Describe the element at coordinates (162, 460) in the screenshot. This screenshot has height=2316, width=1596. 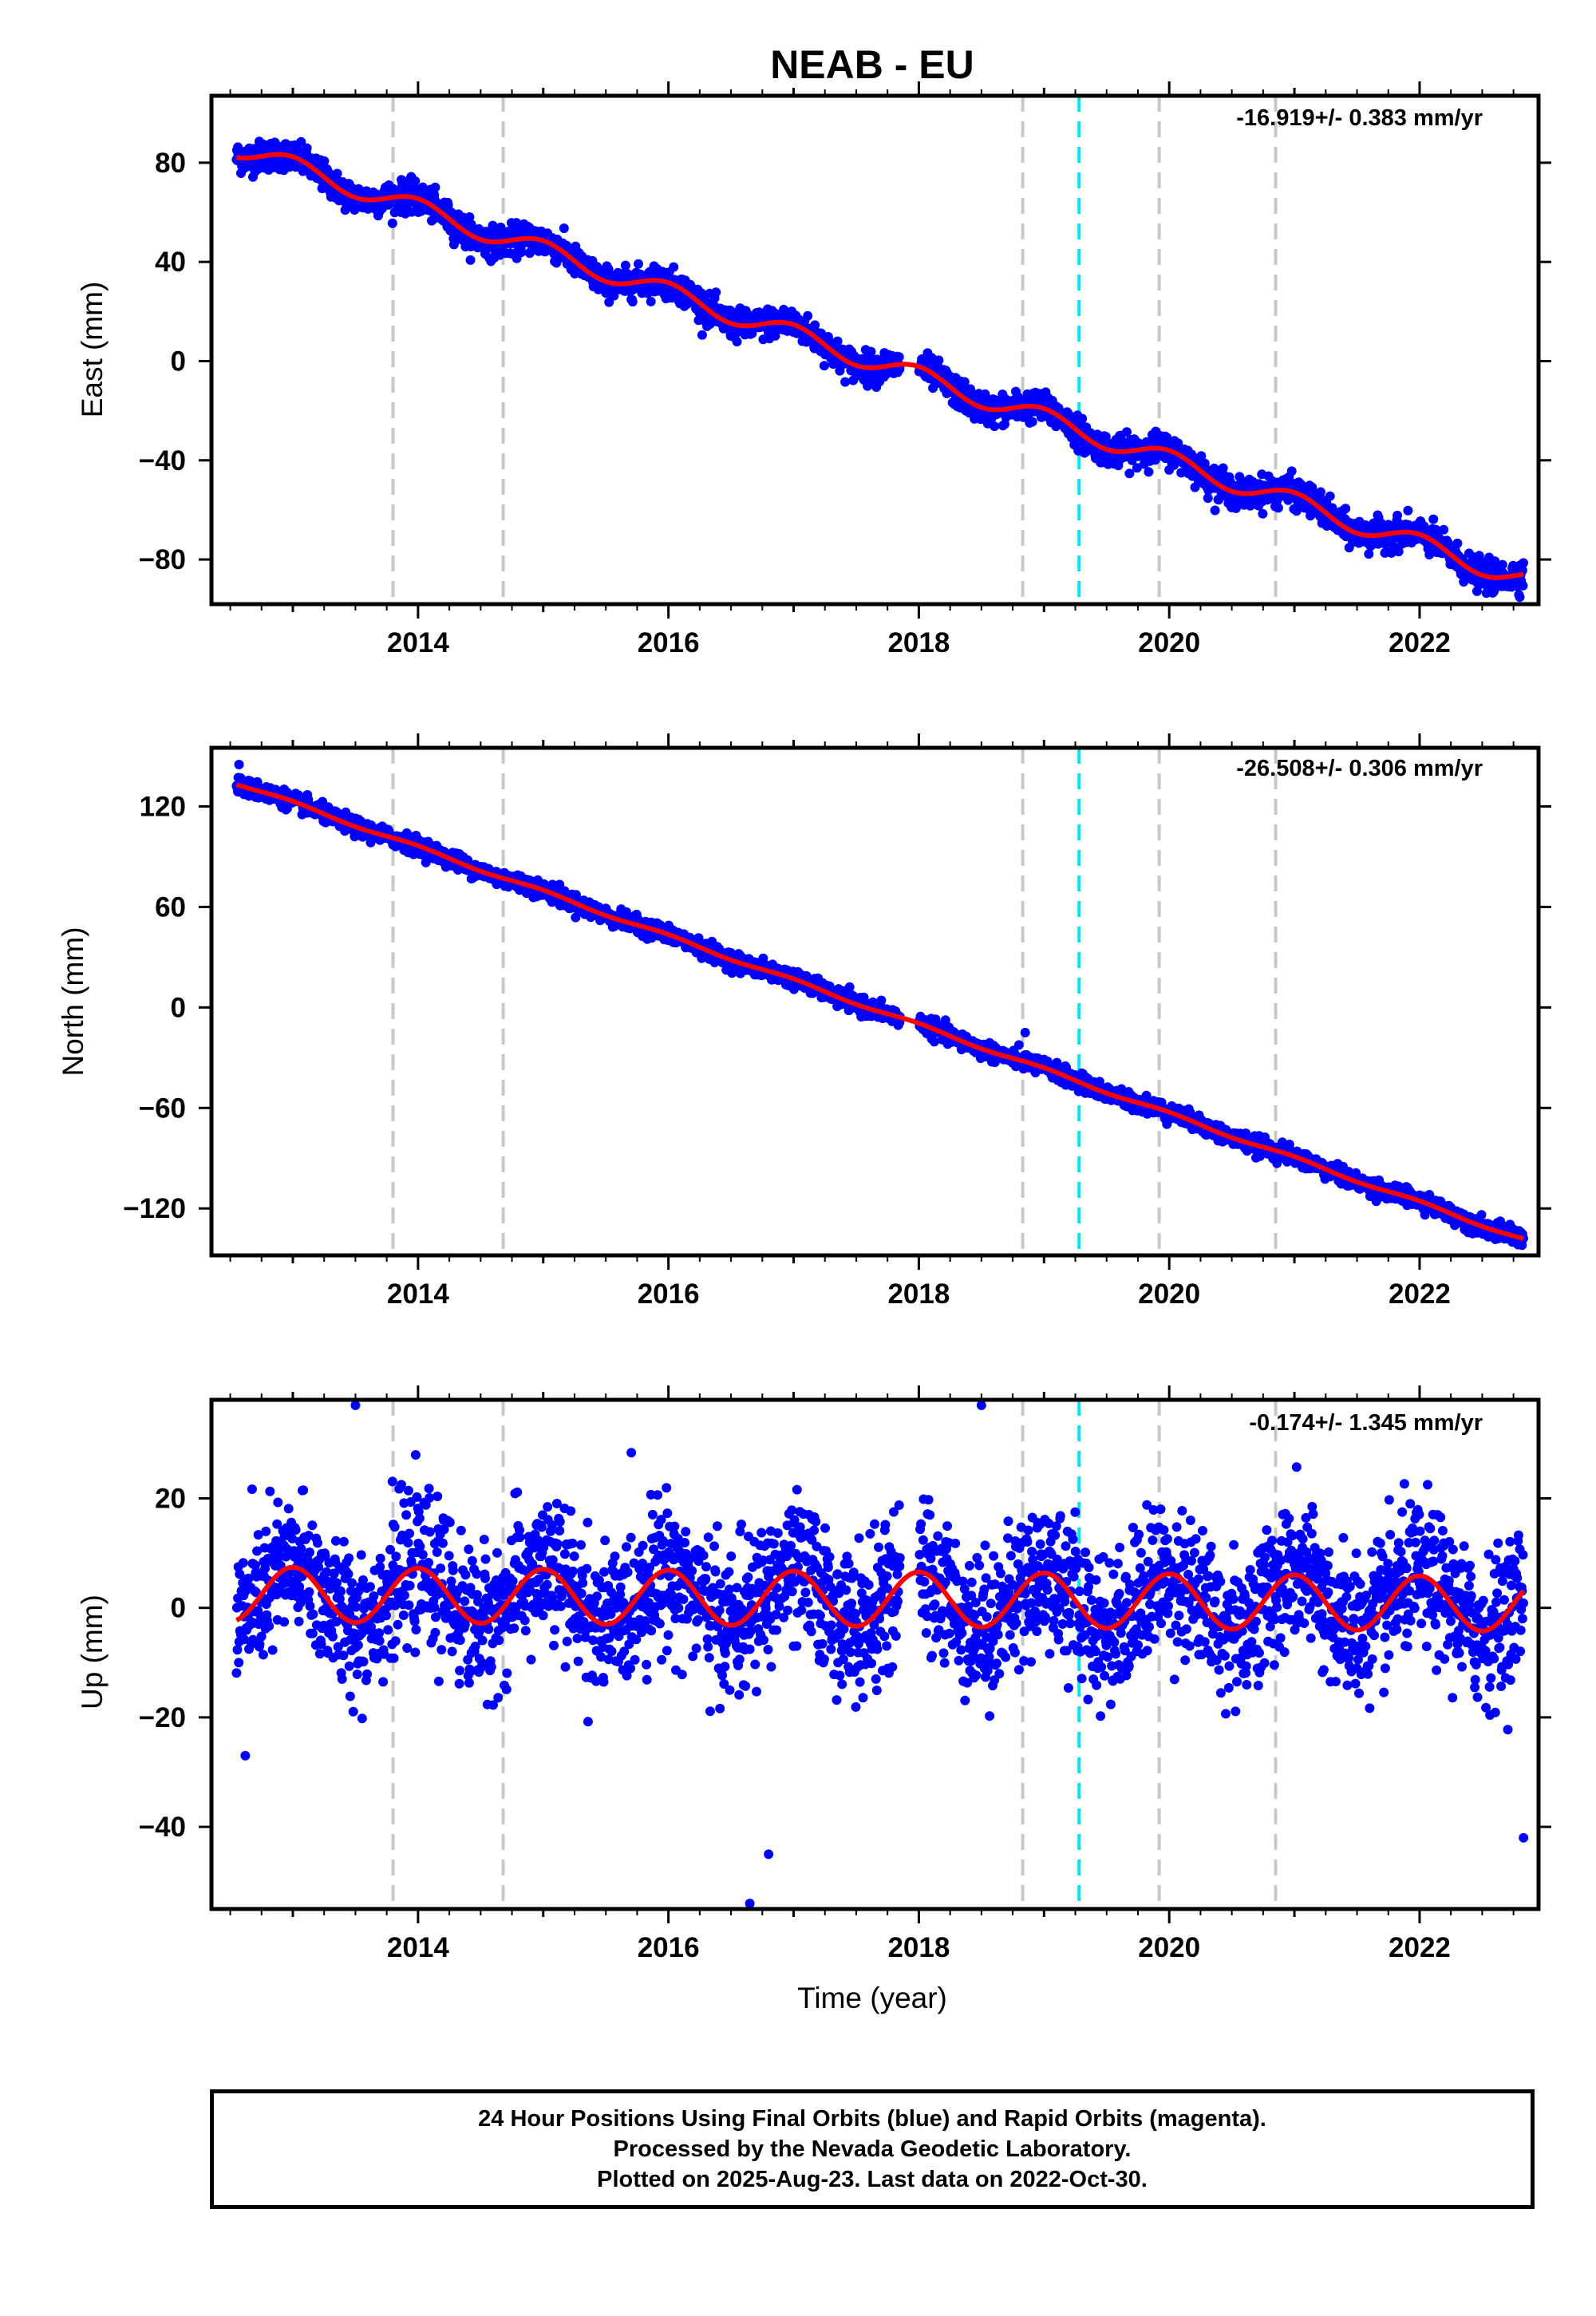
I see `east-y-tick-label: −40` at that location.